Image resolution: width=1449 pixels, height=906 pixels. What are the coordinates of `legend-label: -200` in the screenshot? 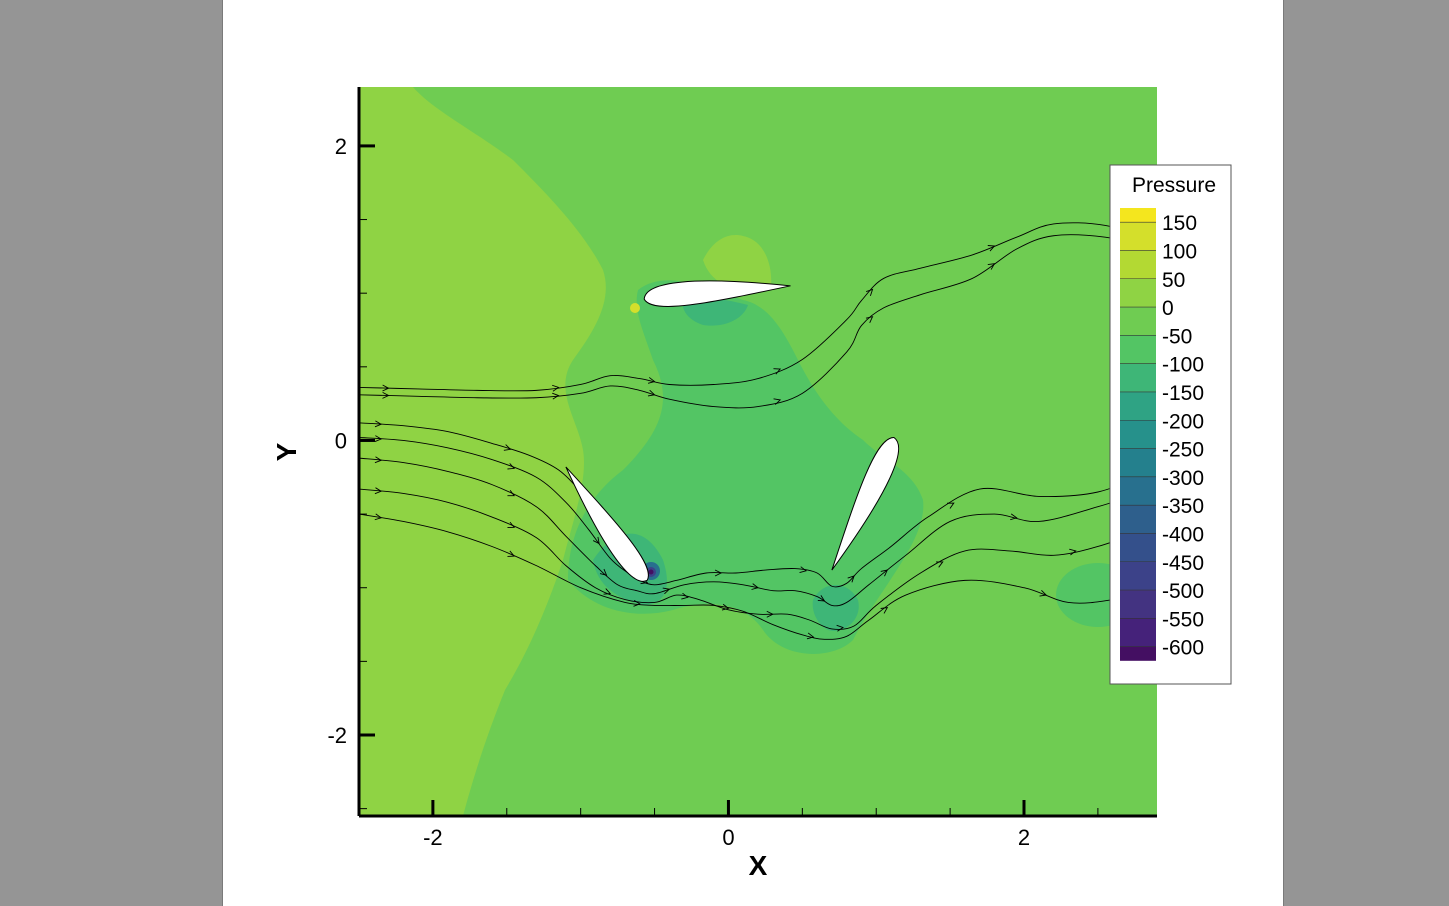 It's located at (1183, 421).